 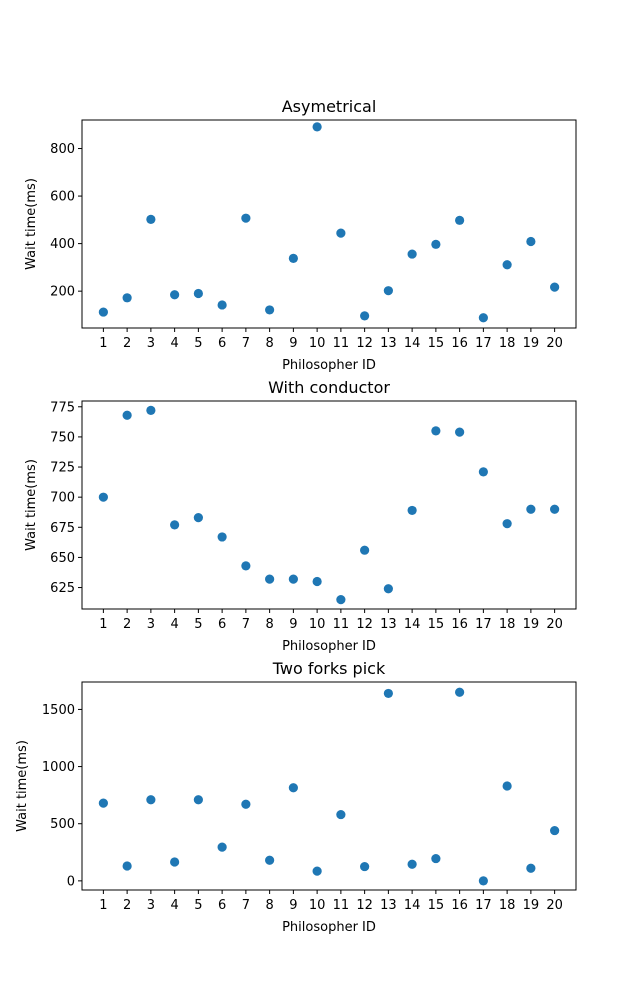 What do you see at coordinates (62, 498) in the screenshot?
I see `y-tick-label: 700` at bounding box center [62, 498].